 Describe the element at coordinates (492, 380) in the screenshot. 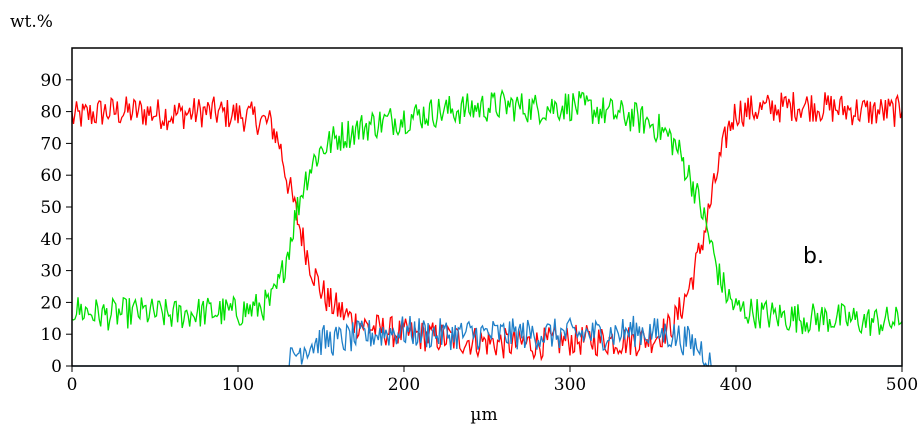

I see `x-axis: 0 100 200 300 400 500` at that location.